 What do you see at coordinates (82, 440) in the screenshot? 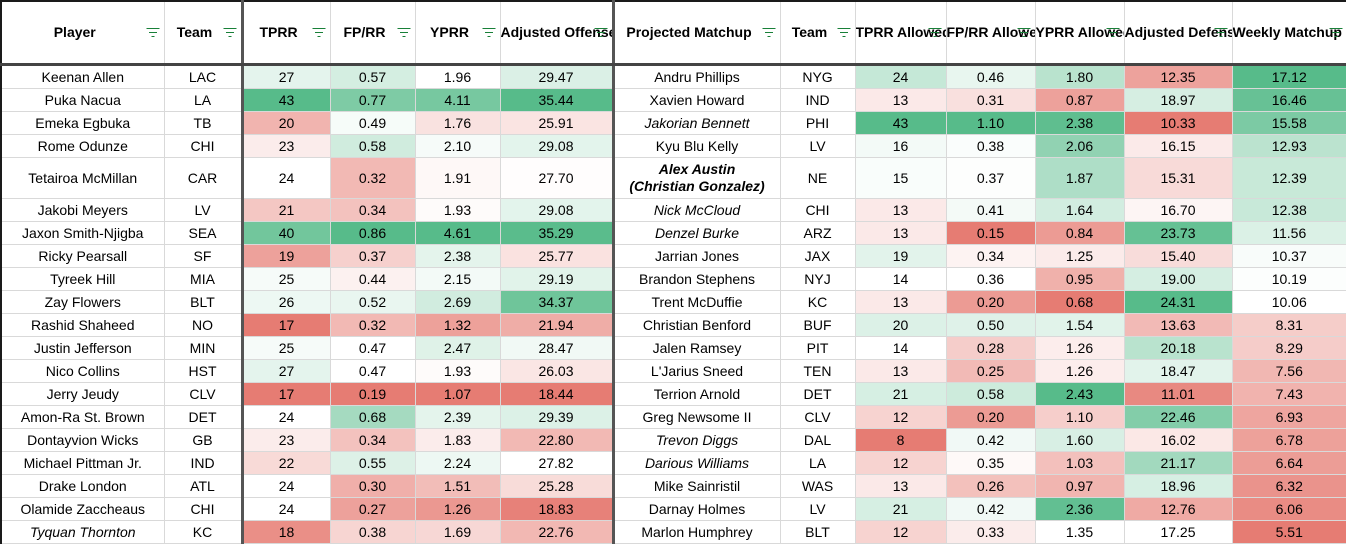
I see `player-cell: Dontayvion Wicks` at bounding box center [82, 440].